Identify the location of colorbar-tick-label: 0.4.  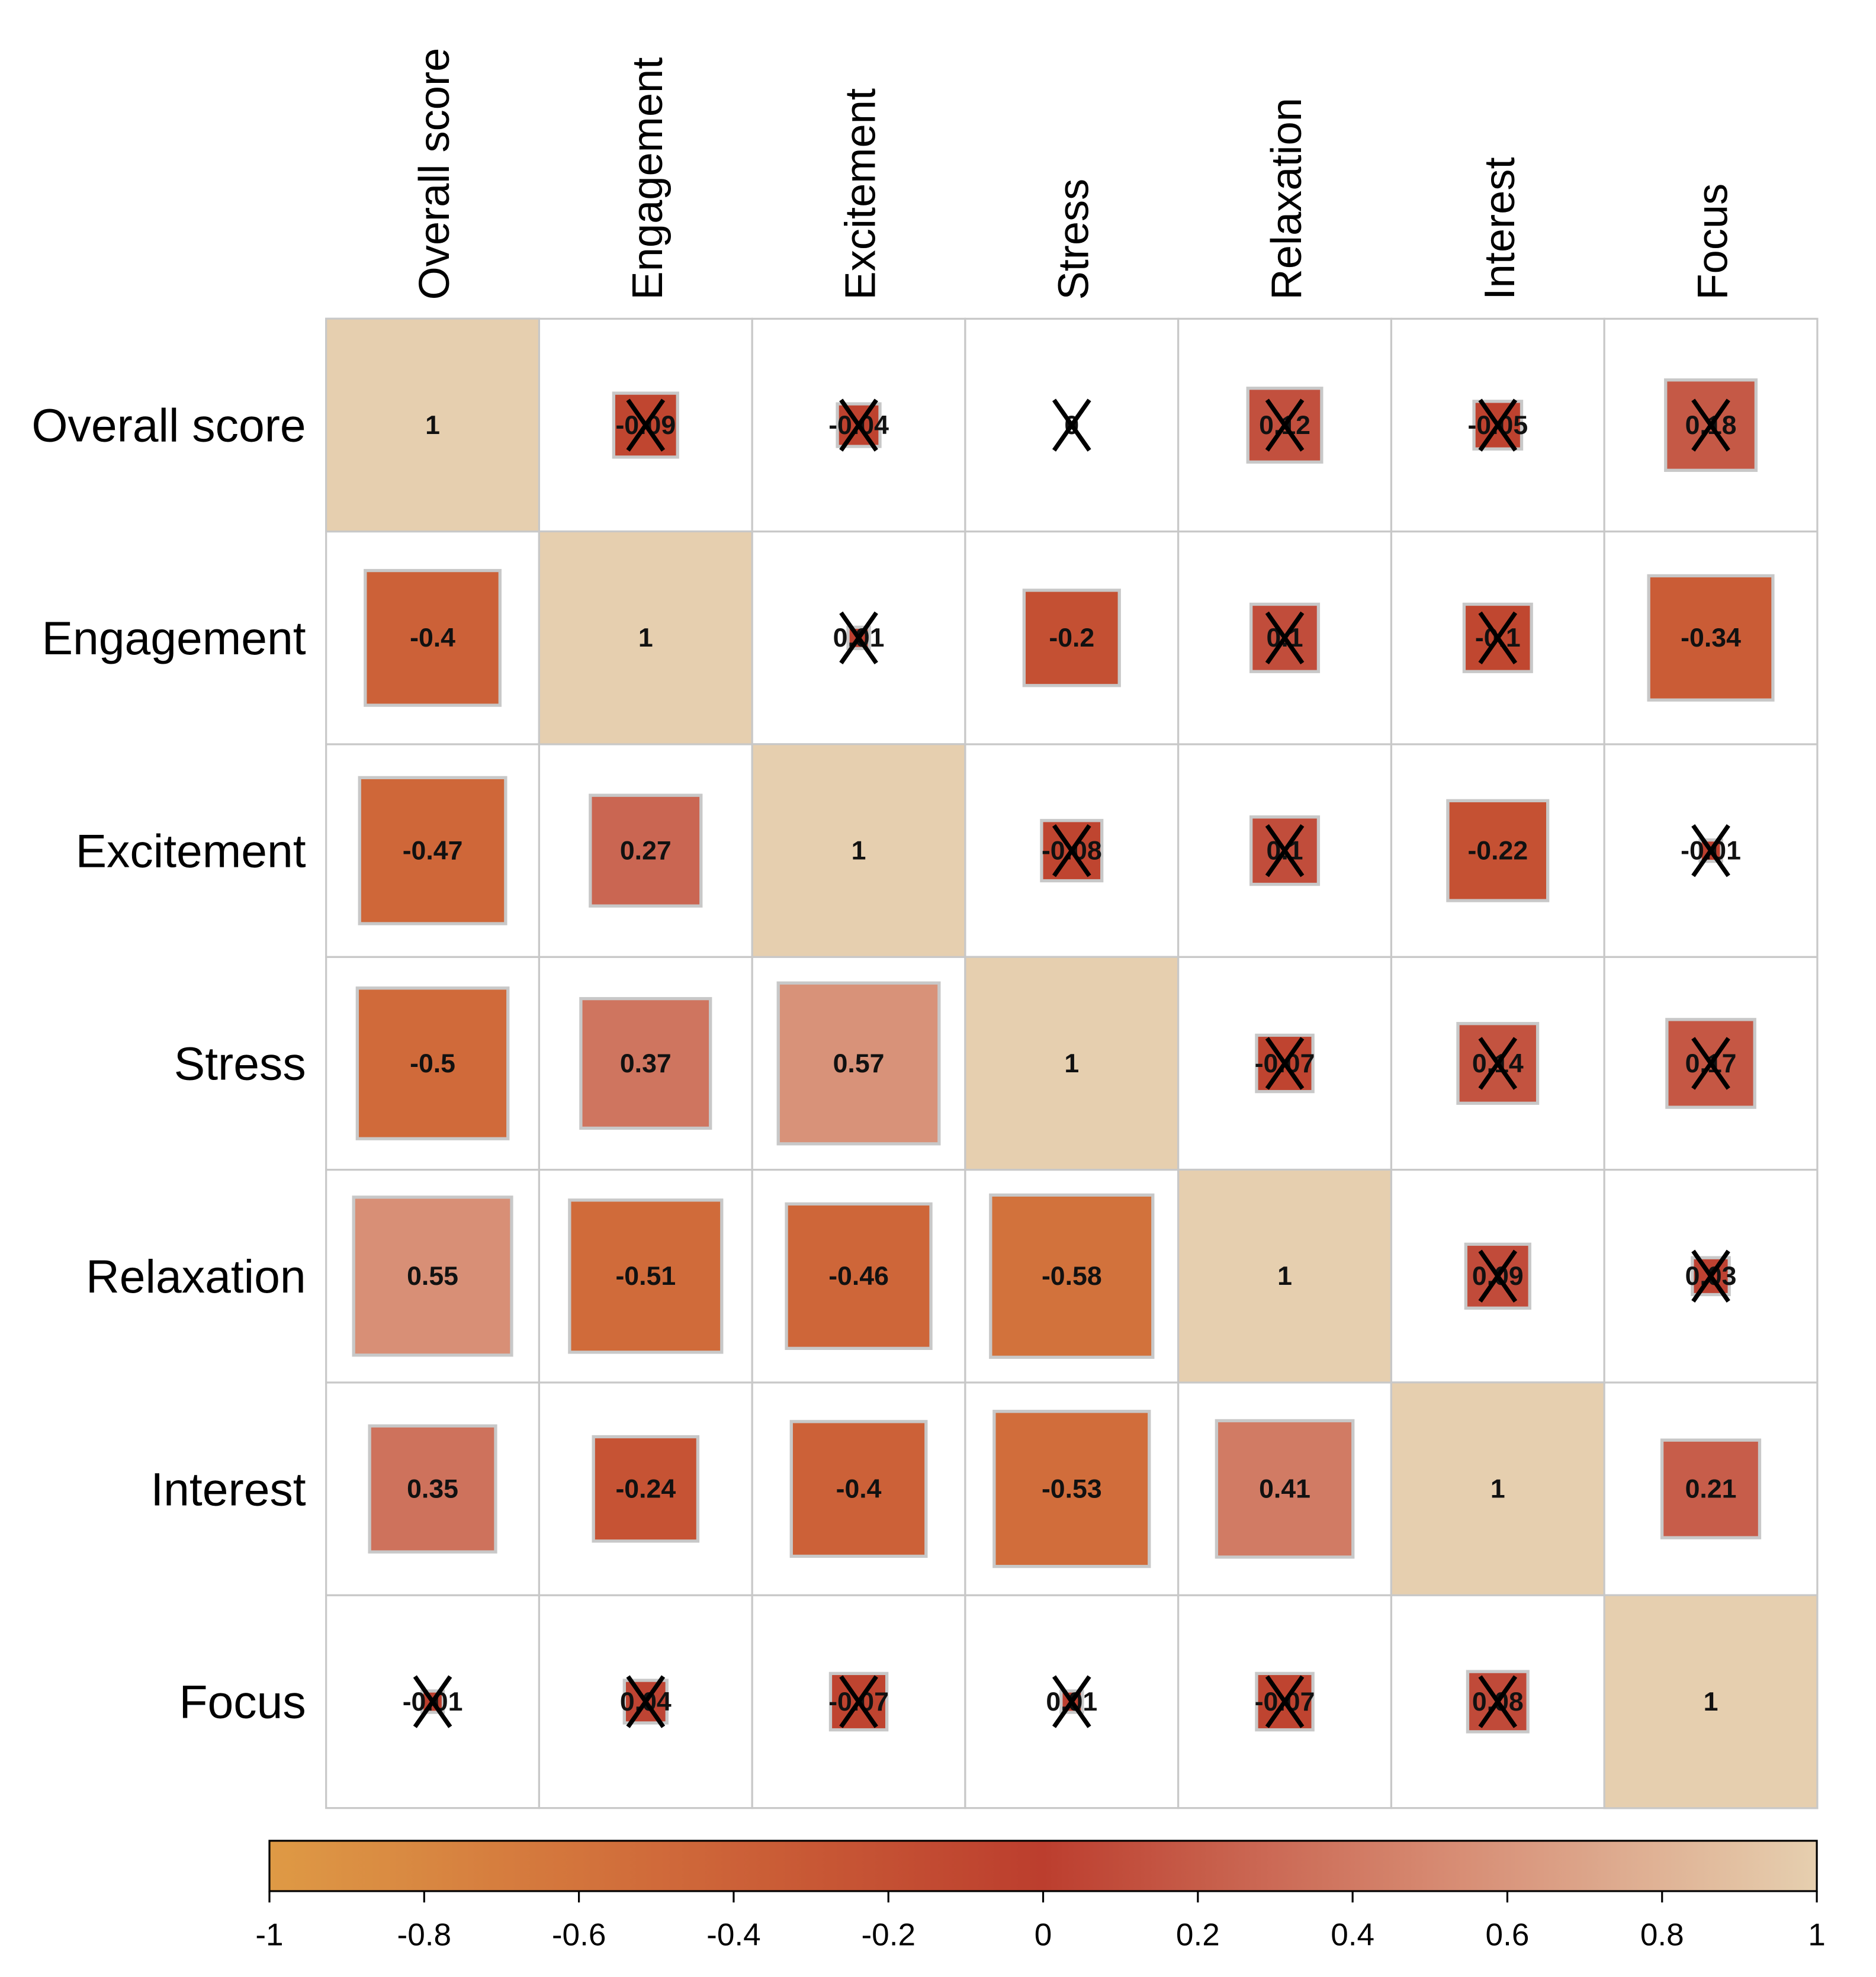
(1352, 1934).